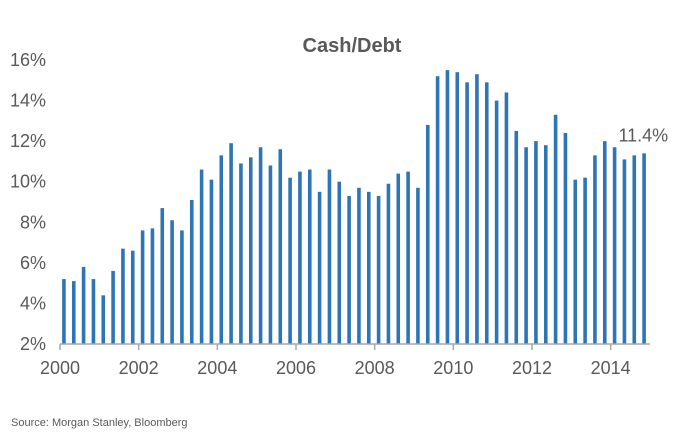  What do you see at coordinates (532, 368) in the screenshot?
I see `x-tick-label: 2012` at bounding box center [532, 368].